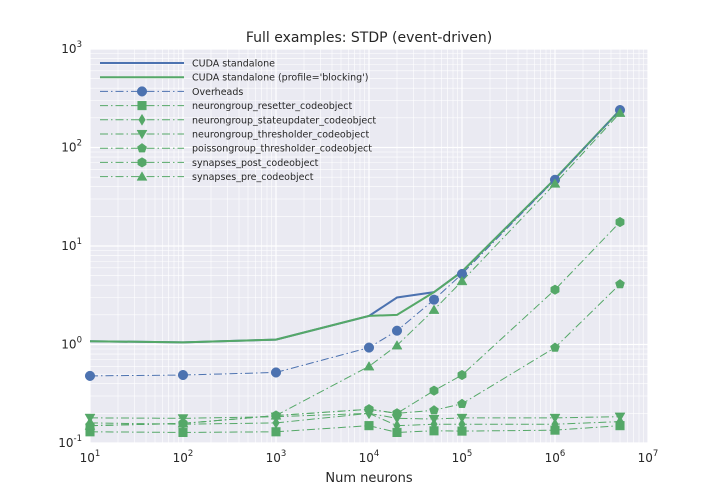  I want to click on legend-label: neurongroup_resetter_codeobject, so click(272, 106).